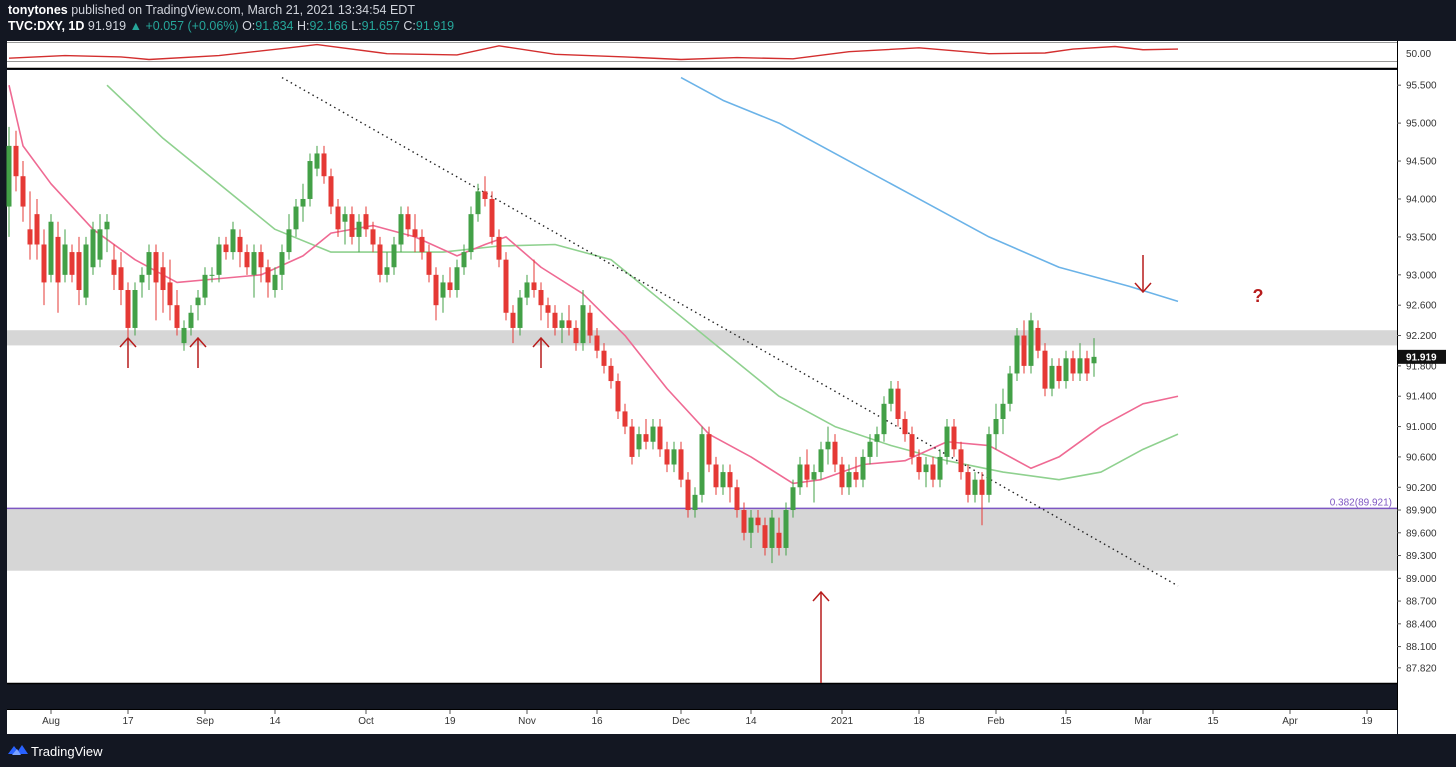 The width and height of the screenshot is (1456, 767). I want to click on price-tick-label: 94.000, so click(1421, 199).